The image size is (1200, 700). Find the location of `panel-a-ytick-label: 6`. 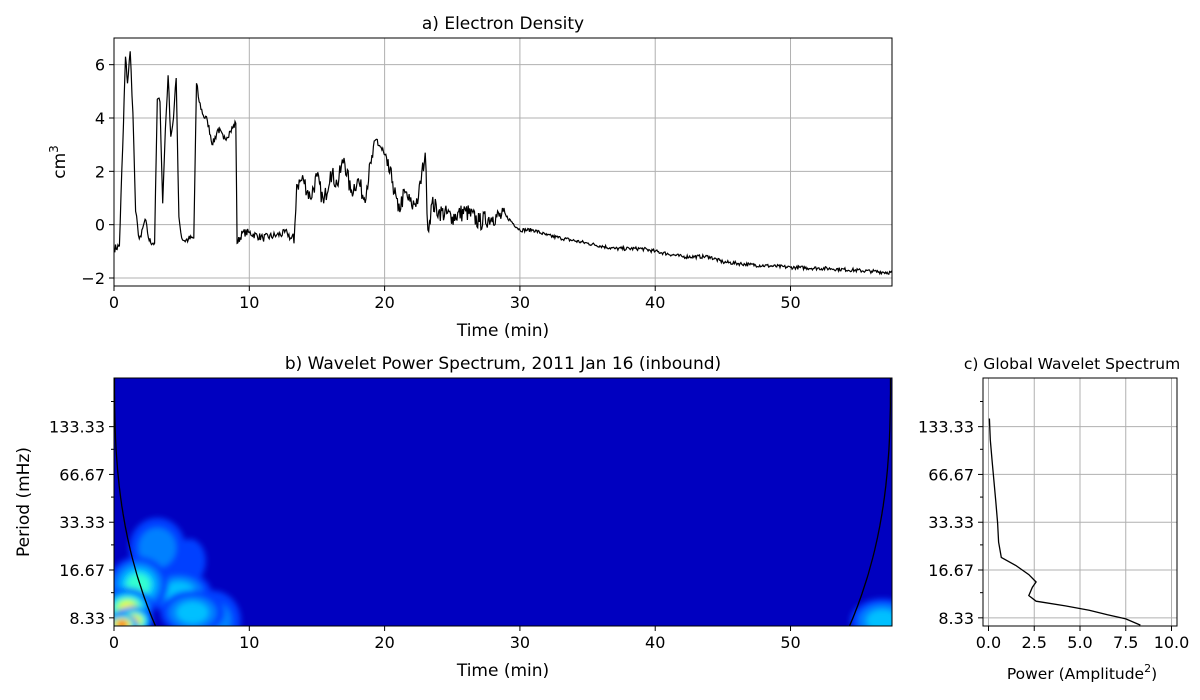

panel-a-ytick-label: 6 is located at coordinates (100, 65).